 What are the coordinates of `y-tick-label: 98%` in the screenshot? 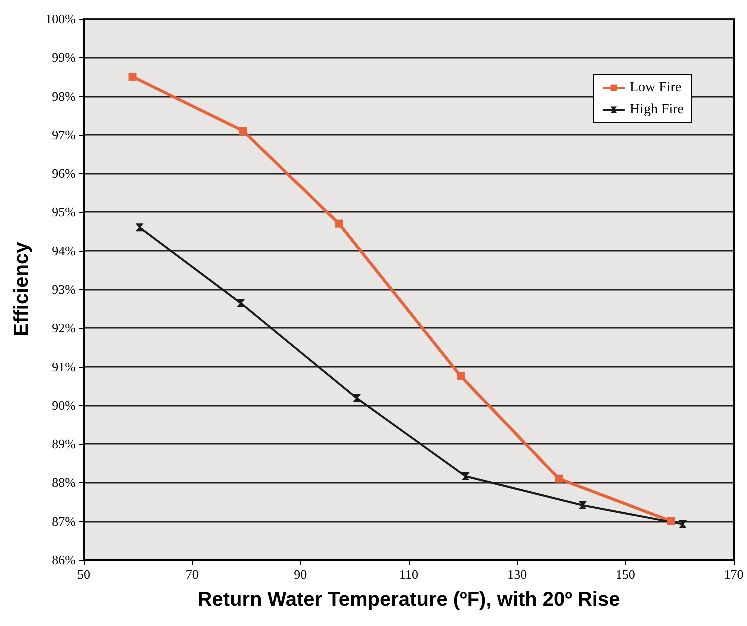 It's located at (64, 96).